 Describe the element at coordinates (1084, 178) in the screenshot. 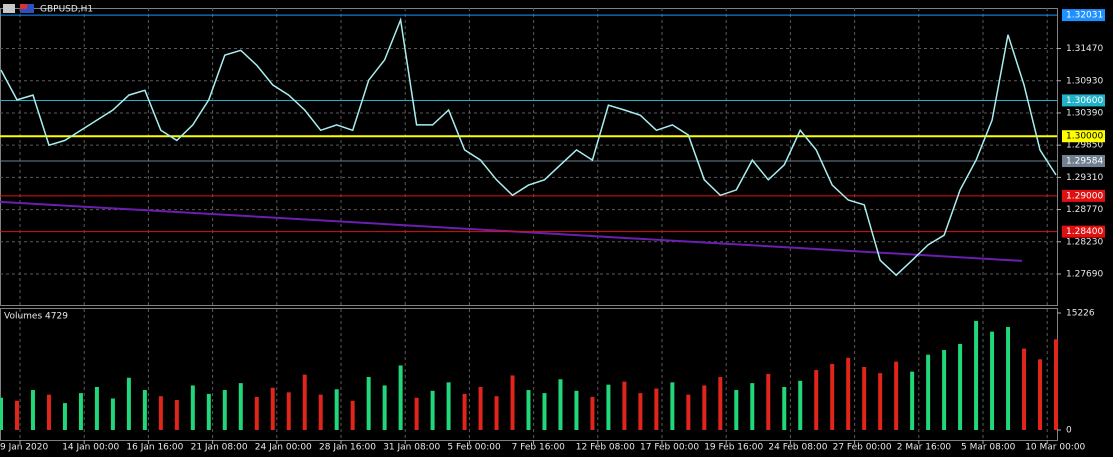

I see `y-tick-label: 1.29310` at that location.